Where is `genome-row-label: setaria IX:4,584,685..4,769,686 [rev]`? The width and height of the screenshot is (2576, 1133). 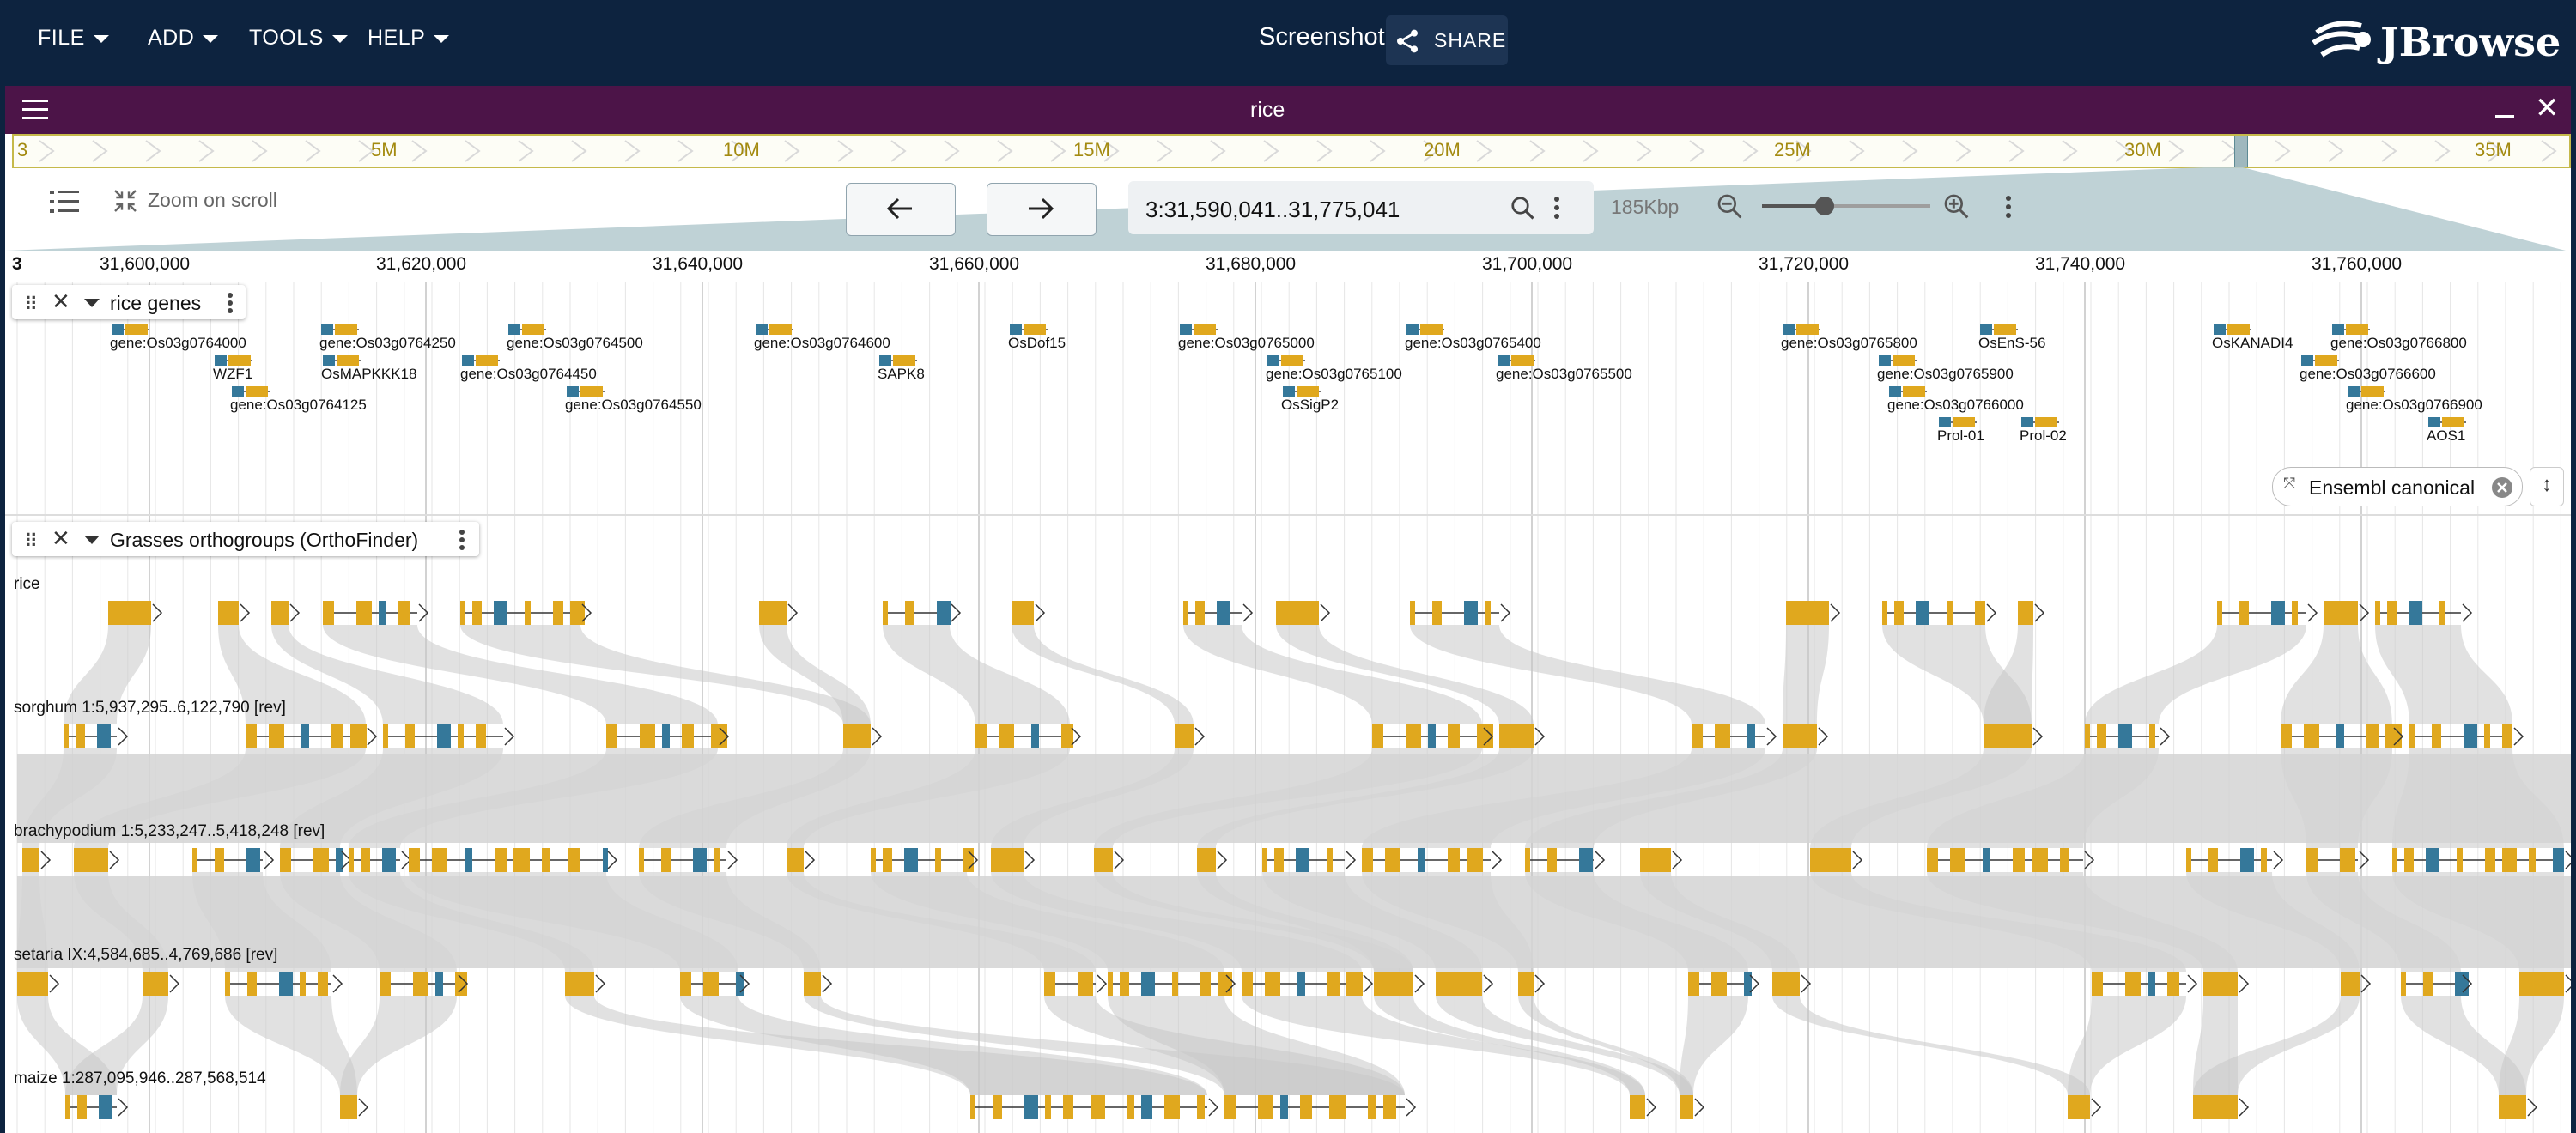
genome-row-label: setaria IX:4,584,685..4,769,686 [rev] is located at coordinates (146, 955).